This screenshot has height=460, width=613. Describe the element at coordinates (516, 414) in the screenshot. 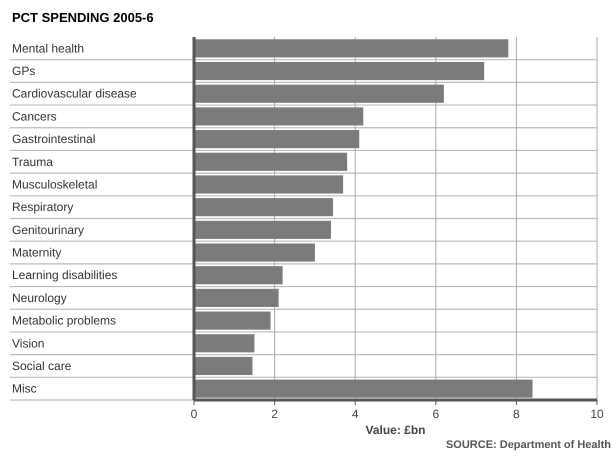

I see `x-tick-label: 8` at that location.